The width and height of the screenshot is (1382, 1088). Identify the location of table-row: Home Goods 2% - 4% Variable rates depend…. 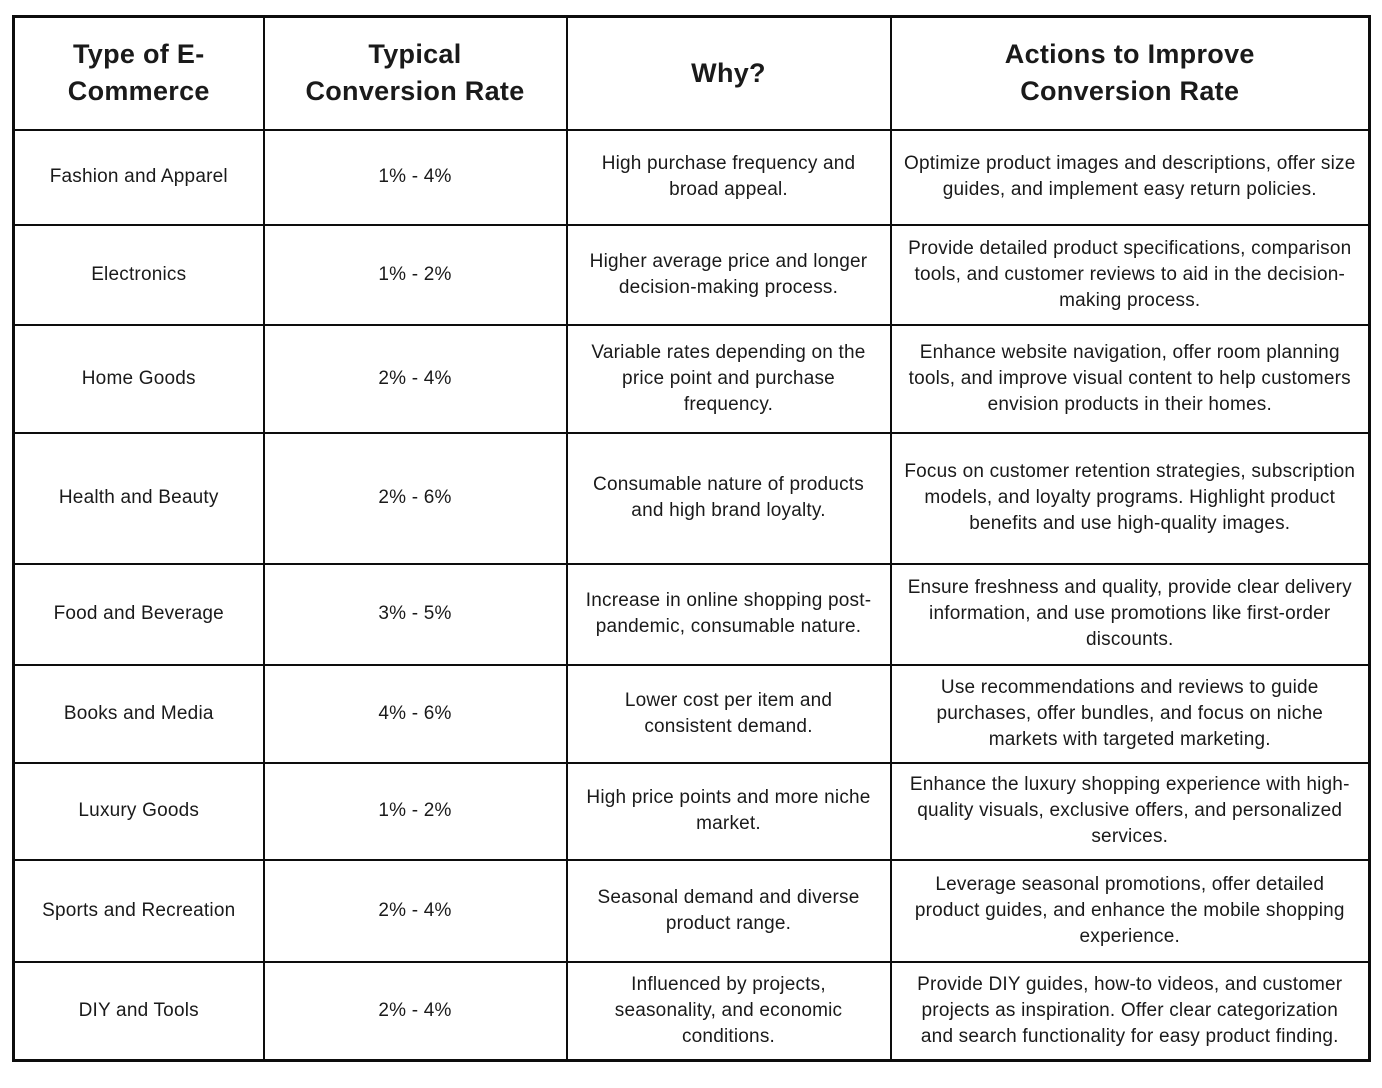
(691, 378).